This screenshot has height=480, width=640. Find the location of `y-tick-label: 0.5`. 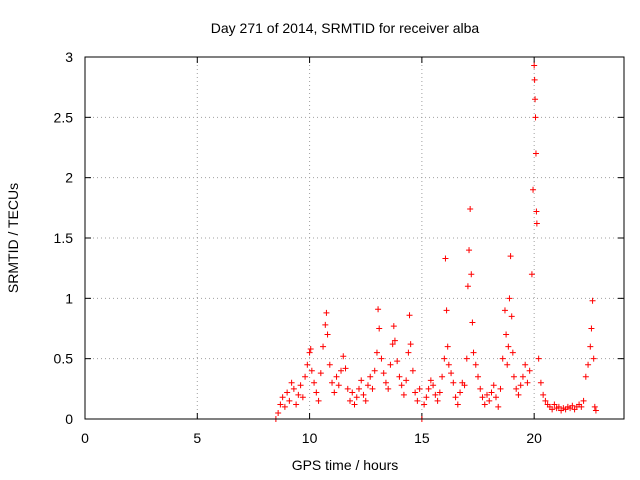

y-tick-label: 0.5 is located at coordinates (64, 359).